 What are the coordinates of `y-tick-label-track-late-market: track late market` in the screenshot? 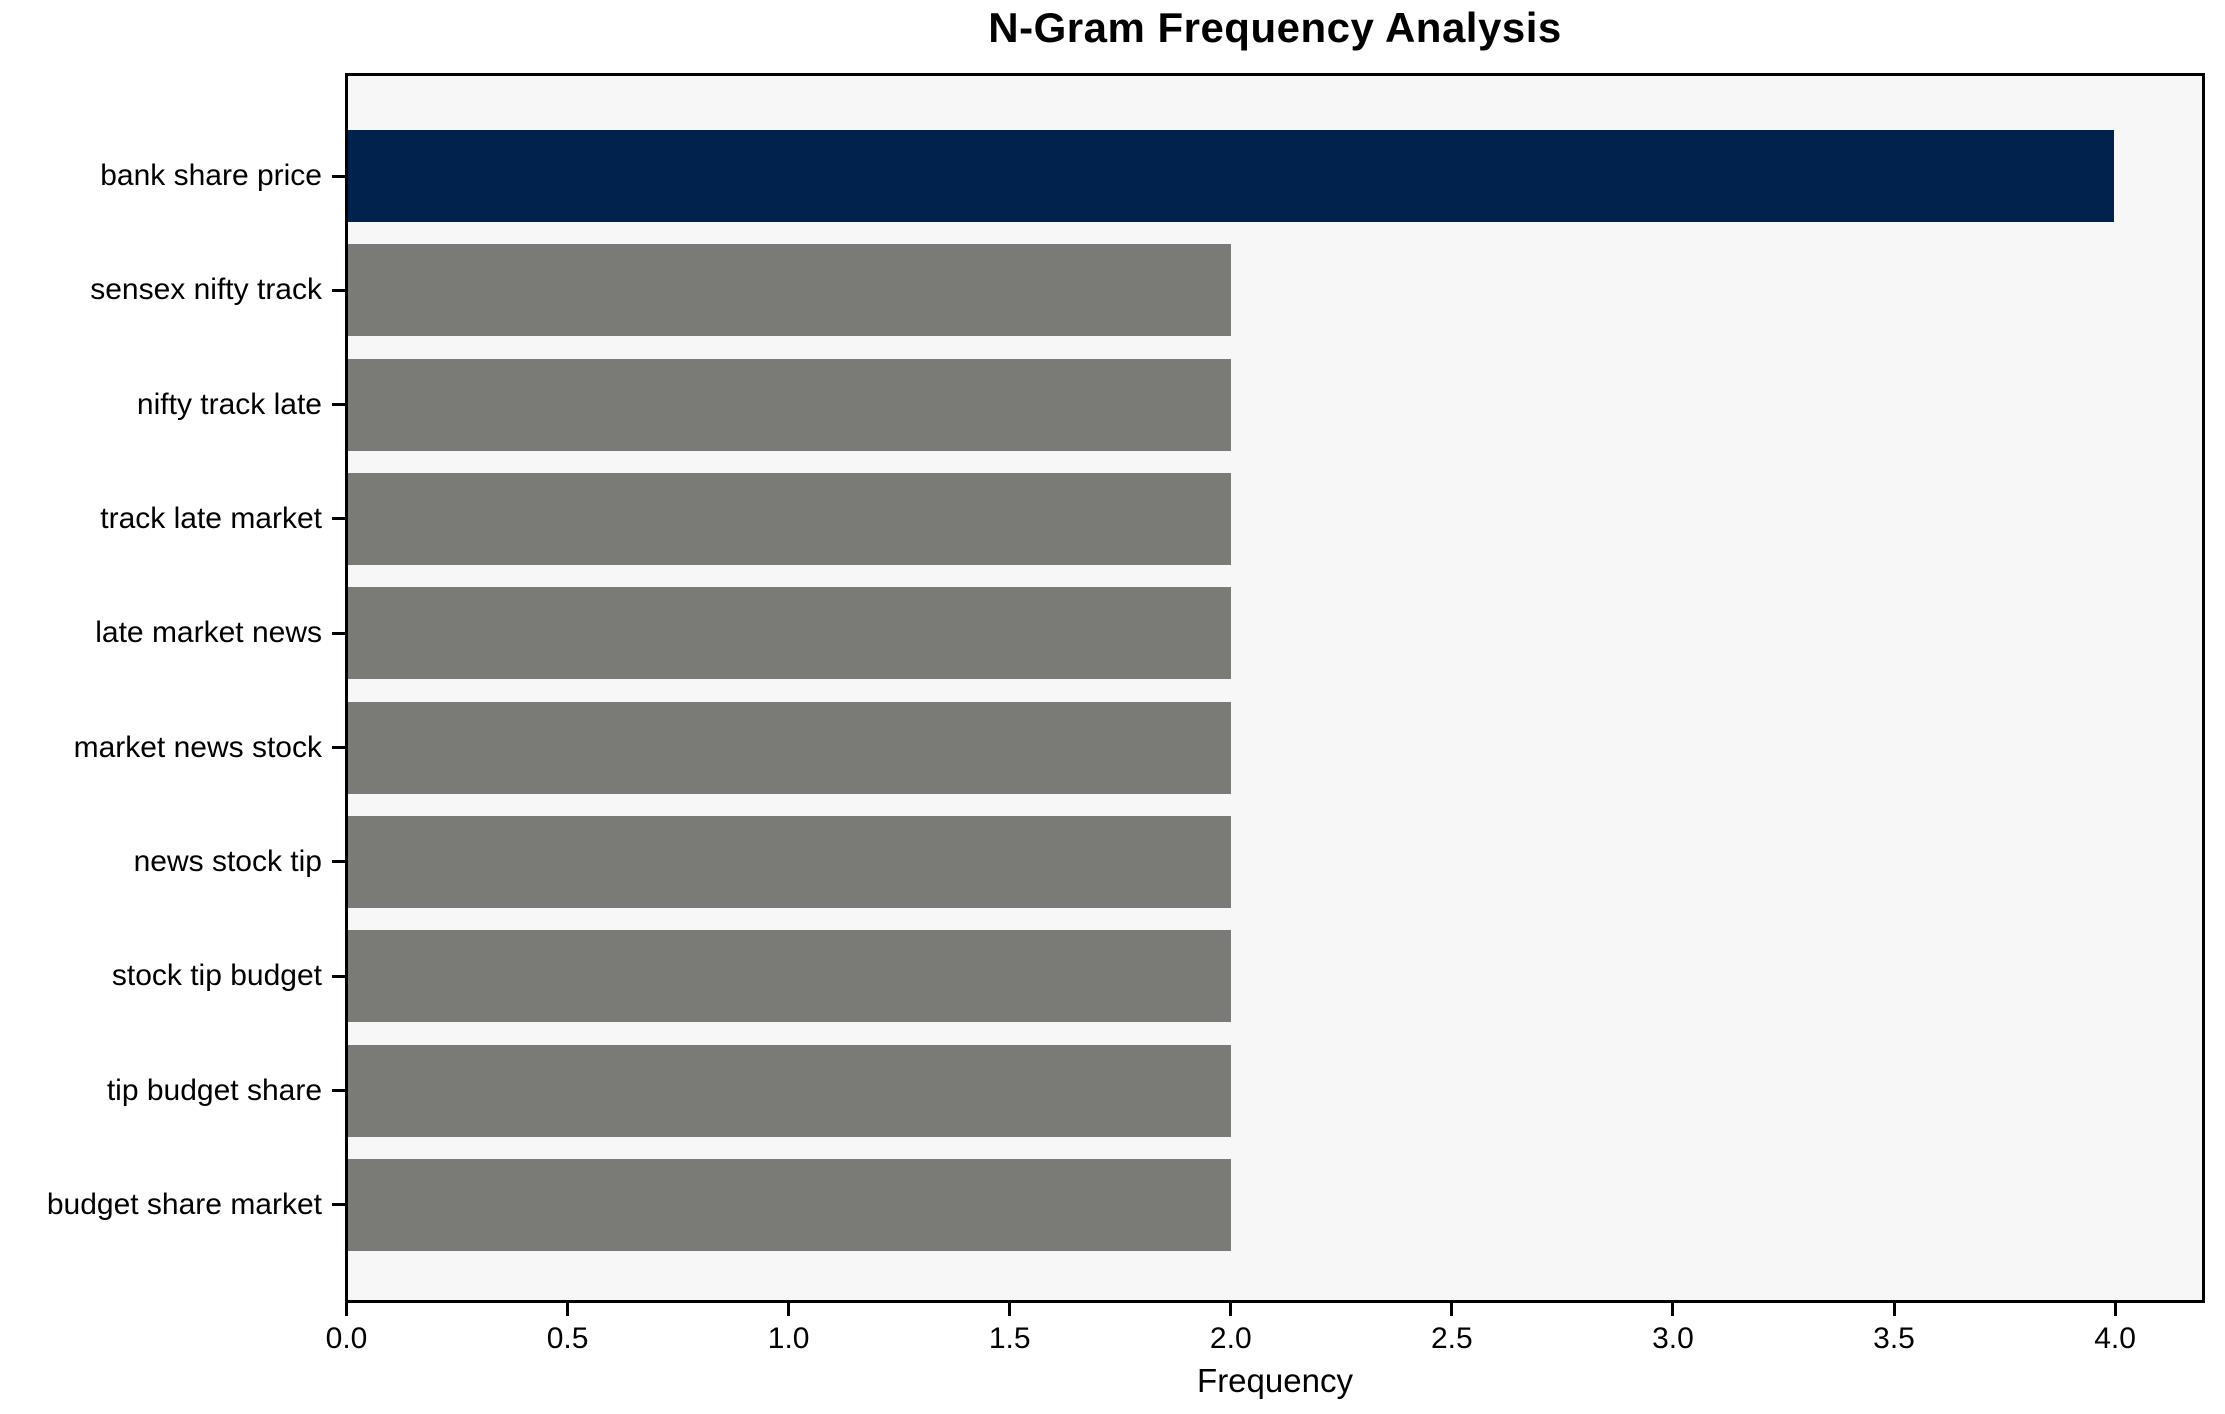 It's located at (211, 518).